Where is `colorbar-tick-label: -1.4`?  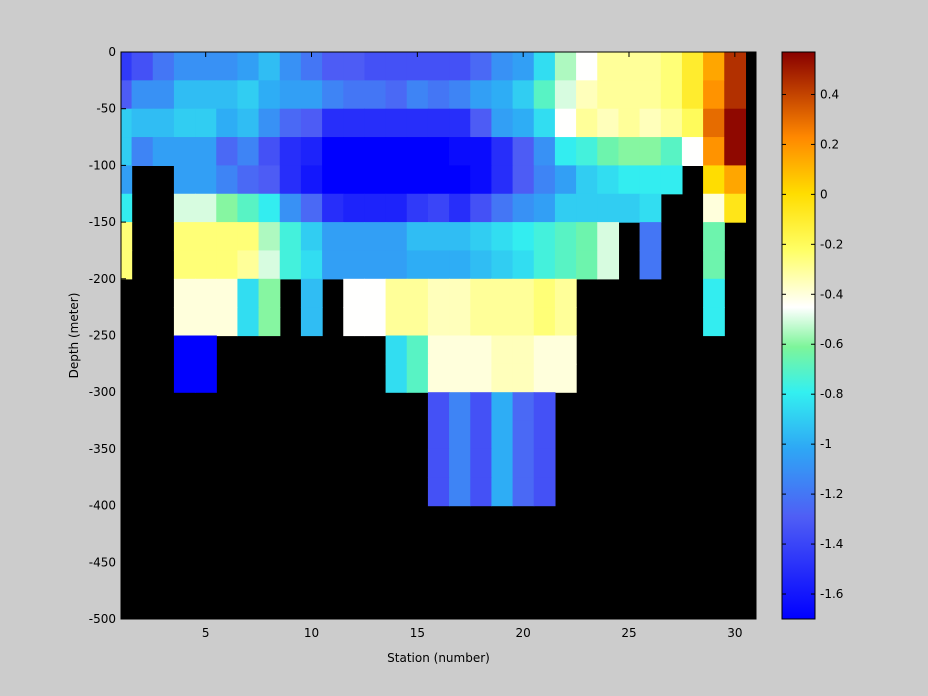
colorbar-tick-label: -1.4 is located at coordinates (831, 544).